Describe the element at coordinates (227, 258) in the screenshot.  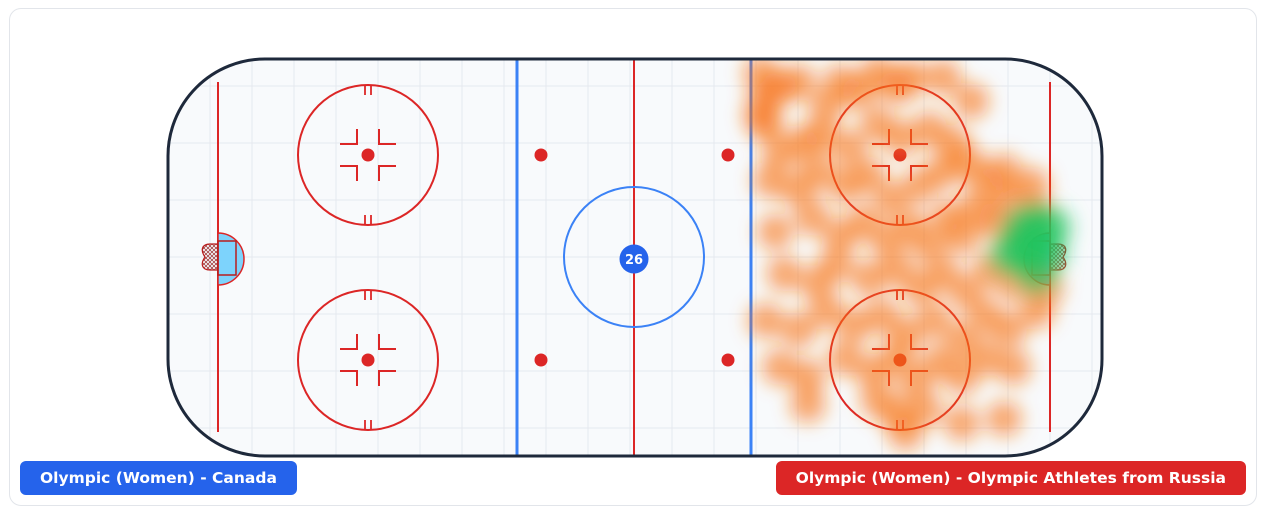
I see `left-net-frame` at that location.